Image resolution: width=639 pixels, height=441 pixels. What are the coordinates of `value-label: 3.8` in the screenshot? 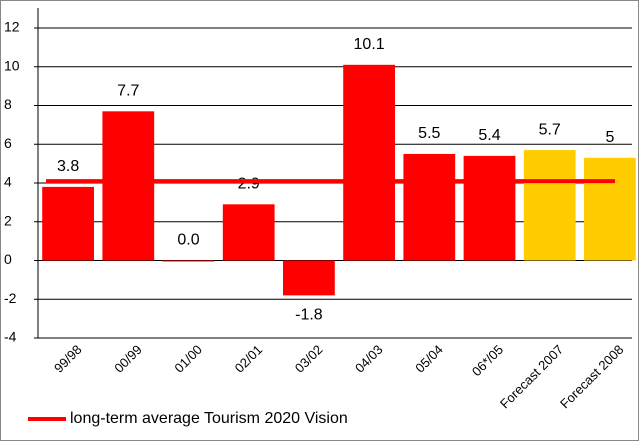 It's located at (68, 166).